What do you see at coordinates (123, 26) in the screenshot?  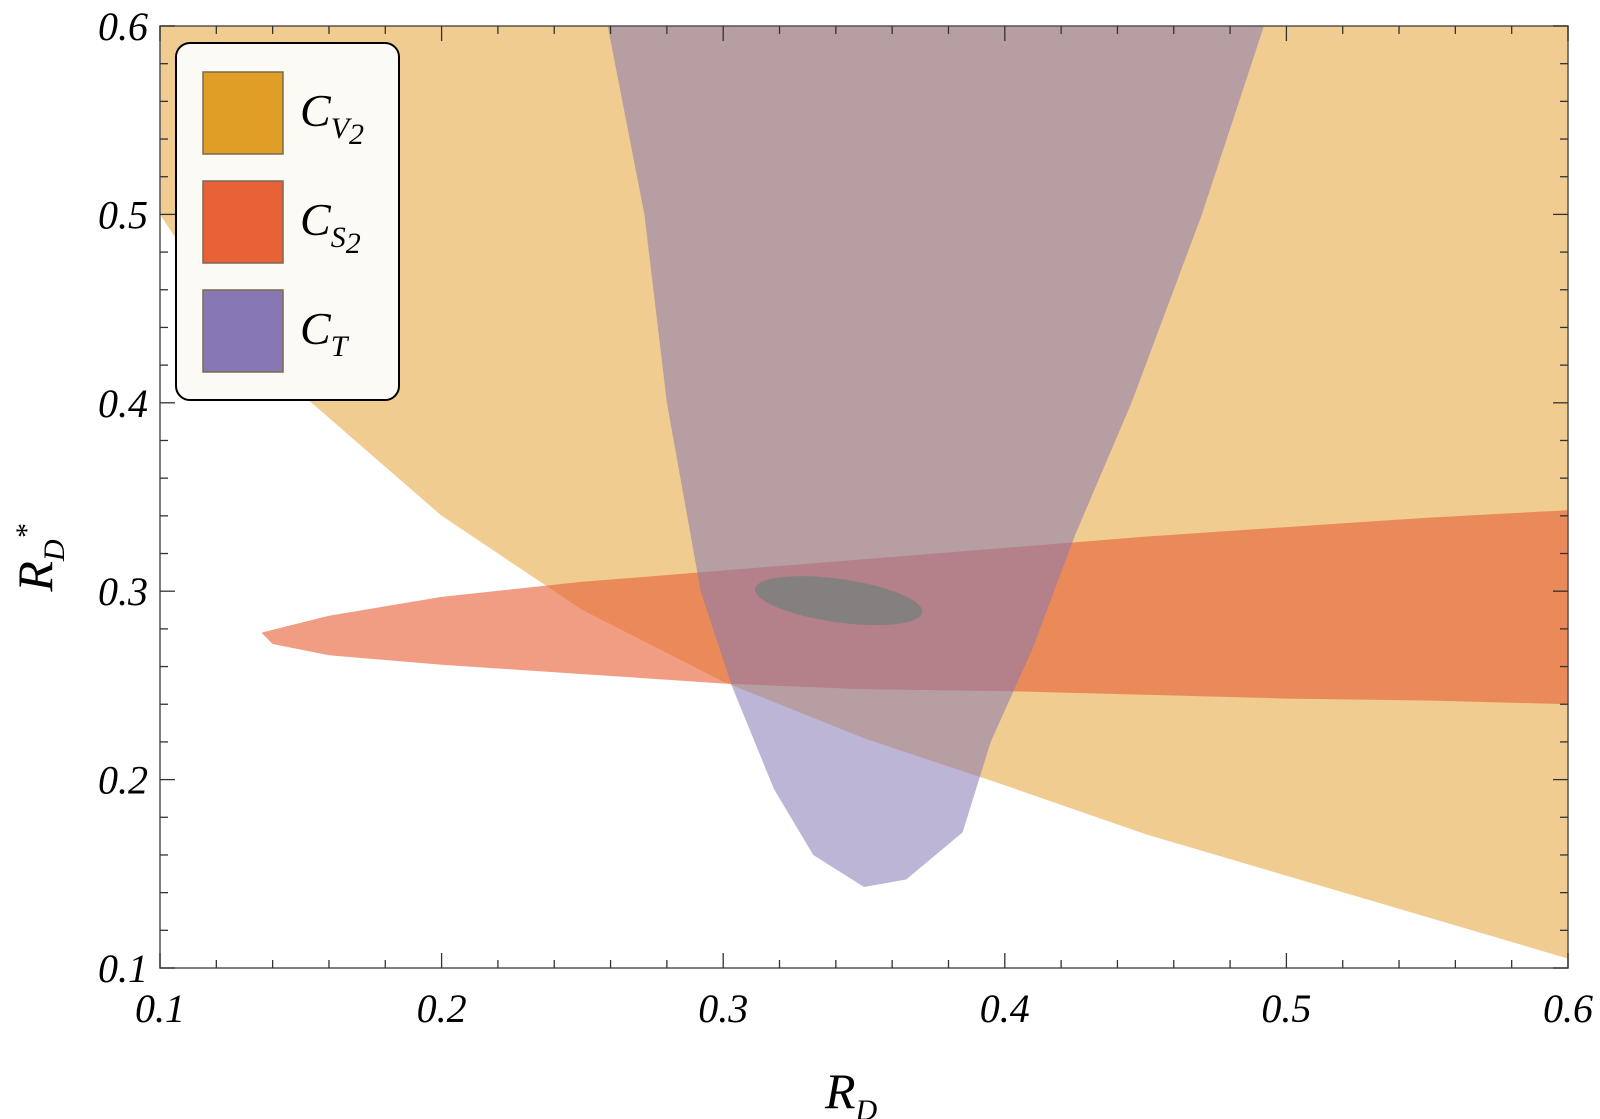 I see `y-tick-label: 0.6` at bounding box center [123, 26].